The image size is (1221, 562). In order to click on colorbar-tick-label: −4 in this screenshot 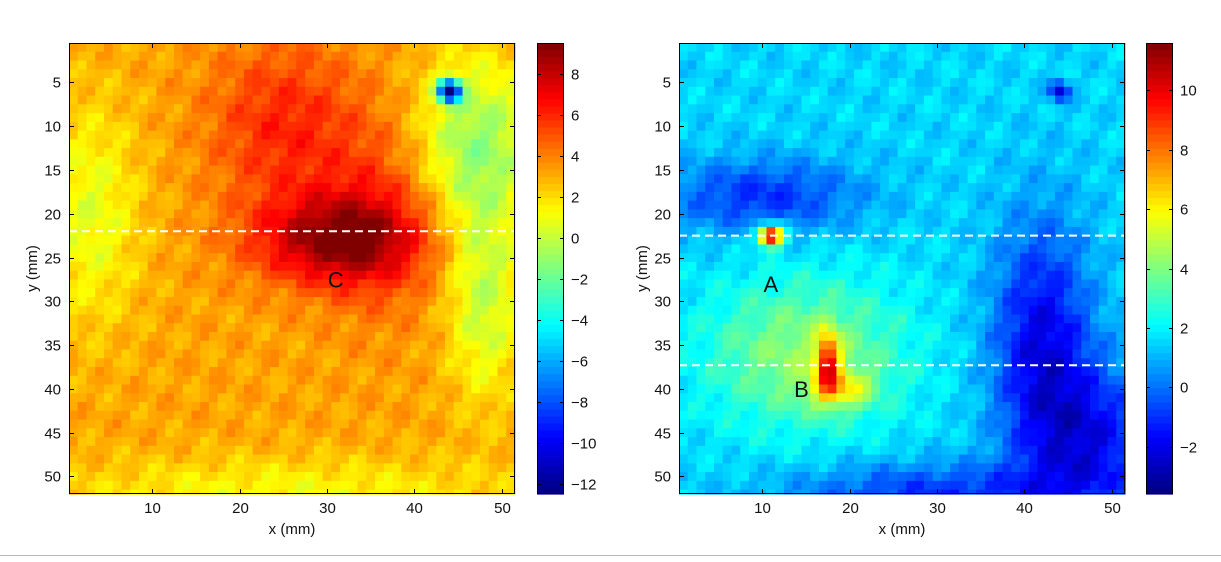, I will do `click(579, 321)`.